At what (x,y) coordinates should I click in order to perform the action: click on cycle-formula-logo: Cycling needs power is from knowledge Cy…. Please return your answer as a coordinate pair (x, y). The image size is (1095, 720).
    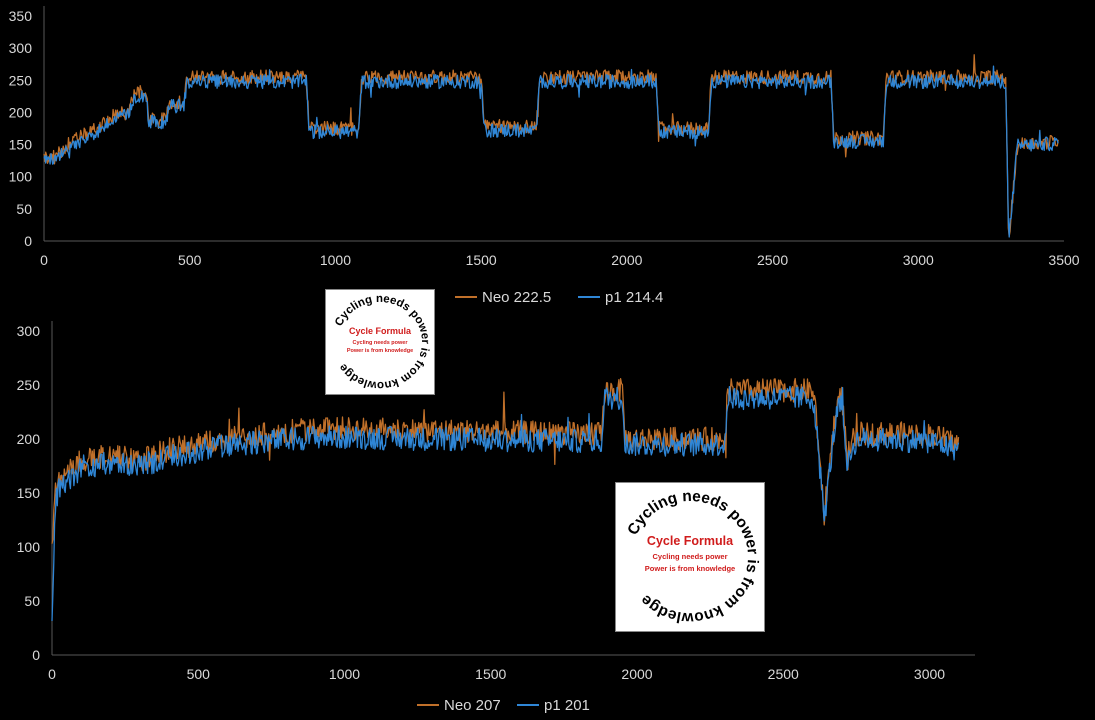
    Looking at the image, I should click on (380, 342).